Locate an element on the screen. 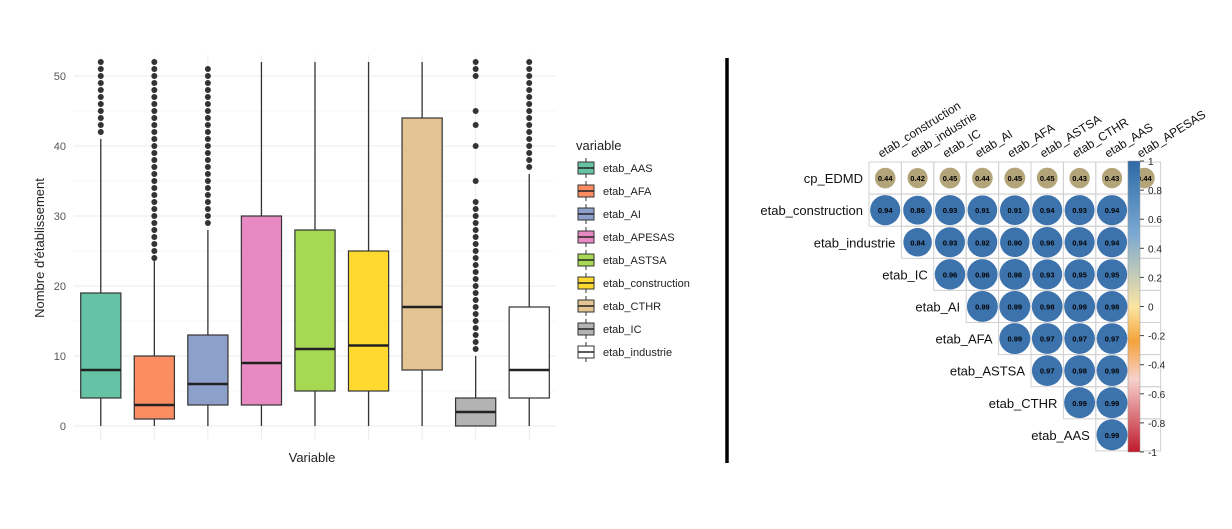 The width and height of the screenshot is (1232, 529). boxplot-y-axis-label: Nombre d'établissement is located at coordinates (39, 248).